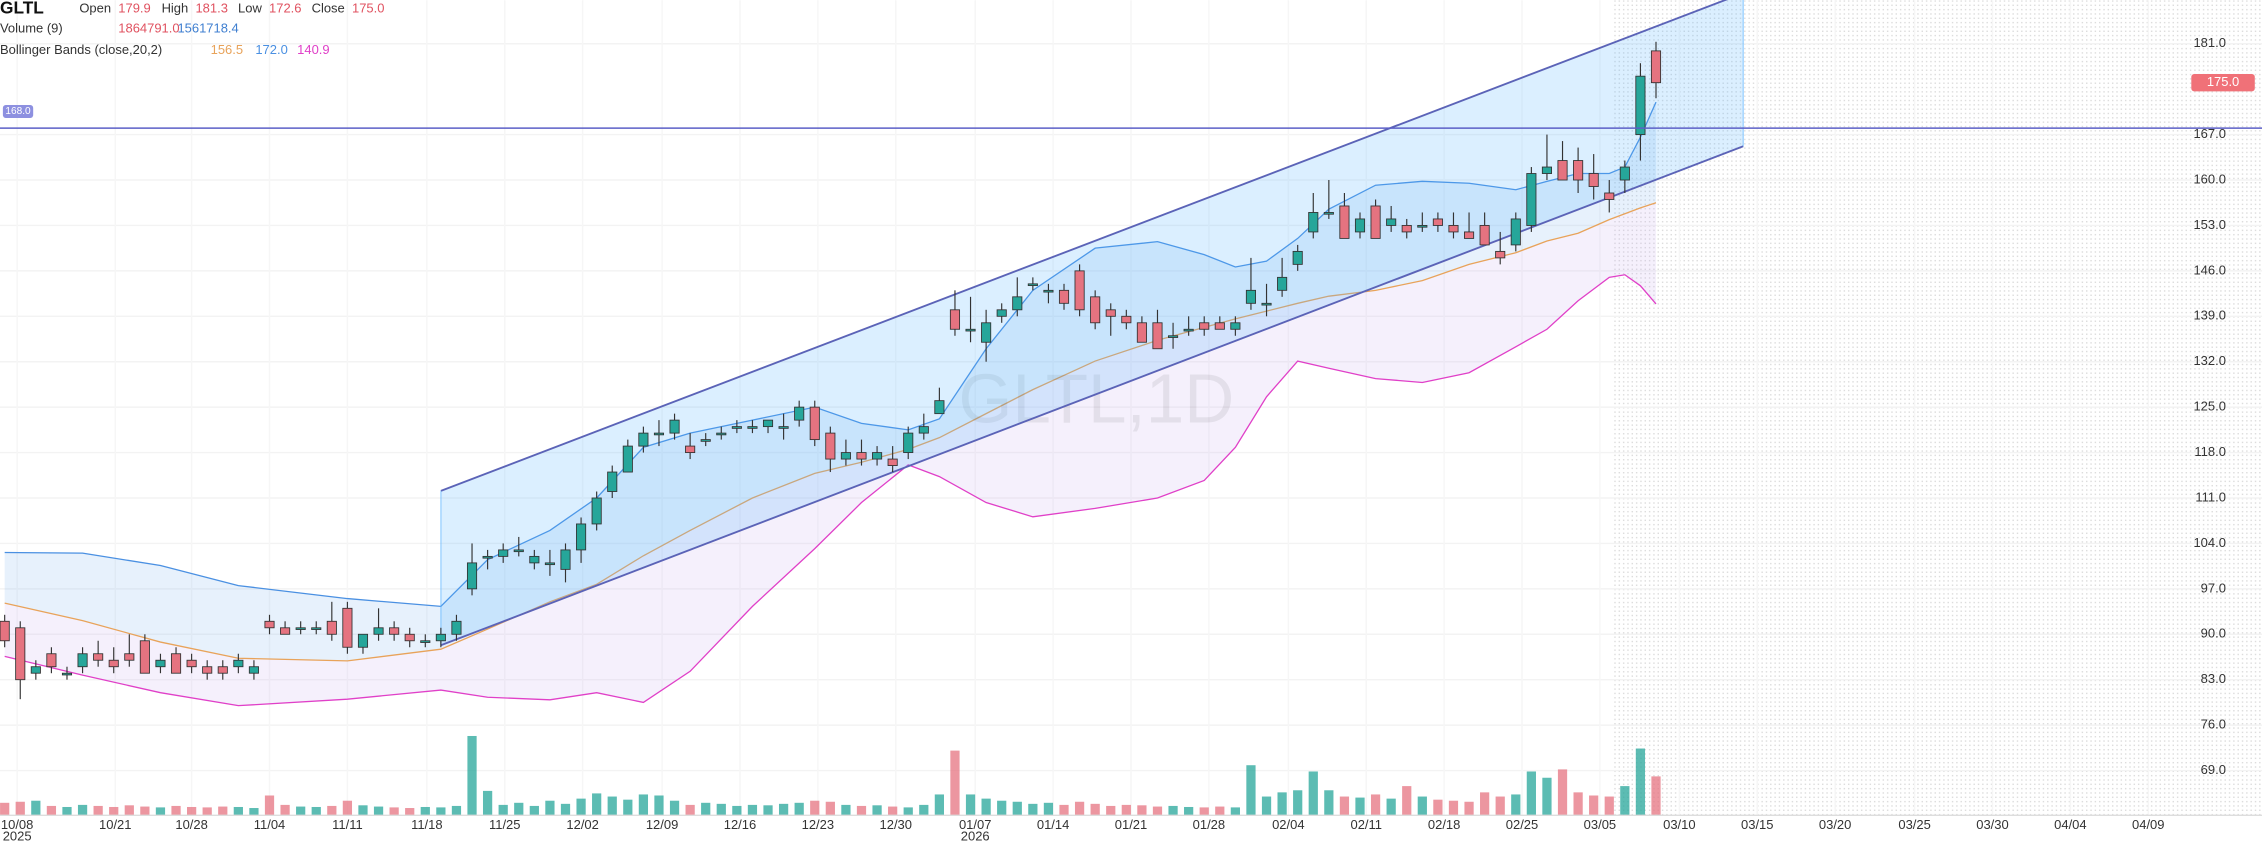  Describe the element at coordinates (134, 7) in the screenshot. I see `ohlc-value: 179.9` at that location.